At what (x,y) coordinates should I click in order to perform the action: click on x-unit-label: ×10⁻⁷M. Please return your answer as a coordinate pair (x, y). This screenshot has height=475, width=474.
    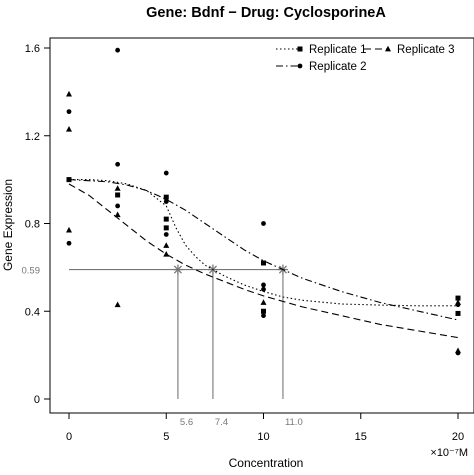
    Looking at the image, I should click on (449, 453).